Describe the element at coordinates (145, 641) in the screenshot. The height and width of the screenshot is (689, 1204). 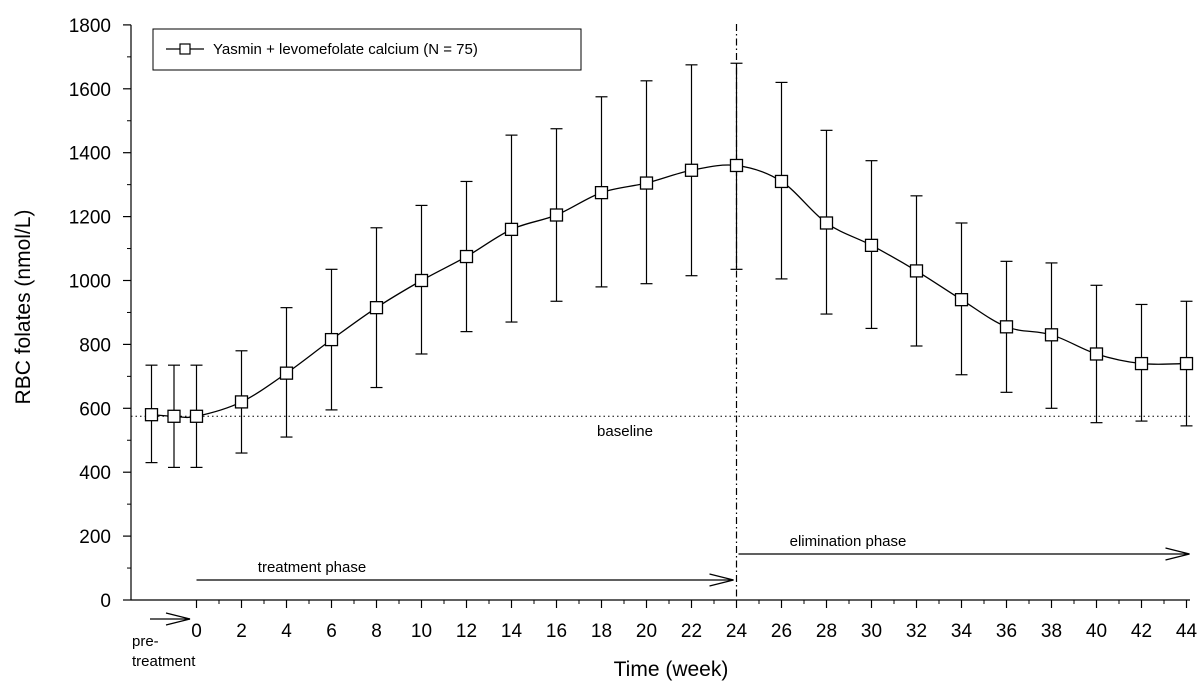
I see `pre-treatment-label-line1: pre-` at that location.